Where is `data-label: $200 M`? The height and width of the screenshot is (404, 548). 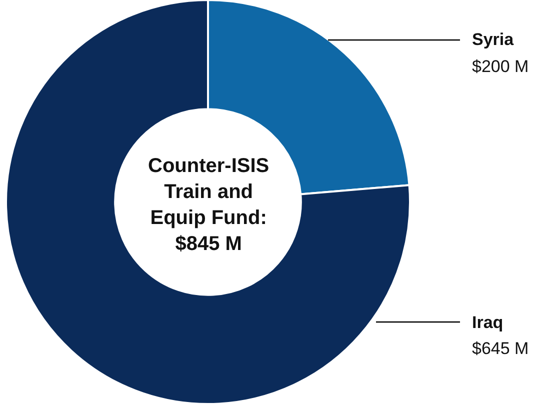
data-label: $200 M is located at coordinates (500, 66).